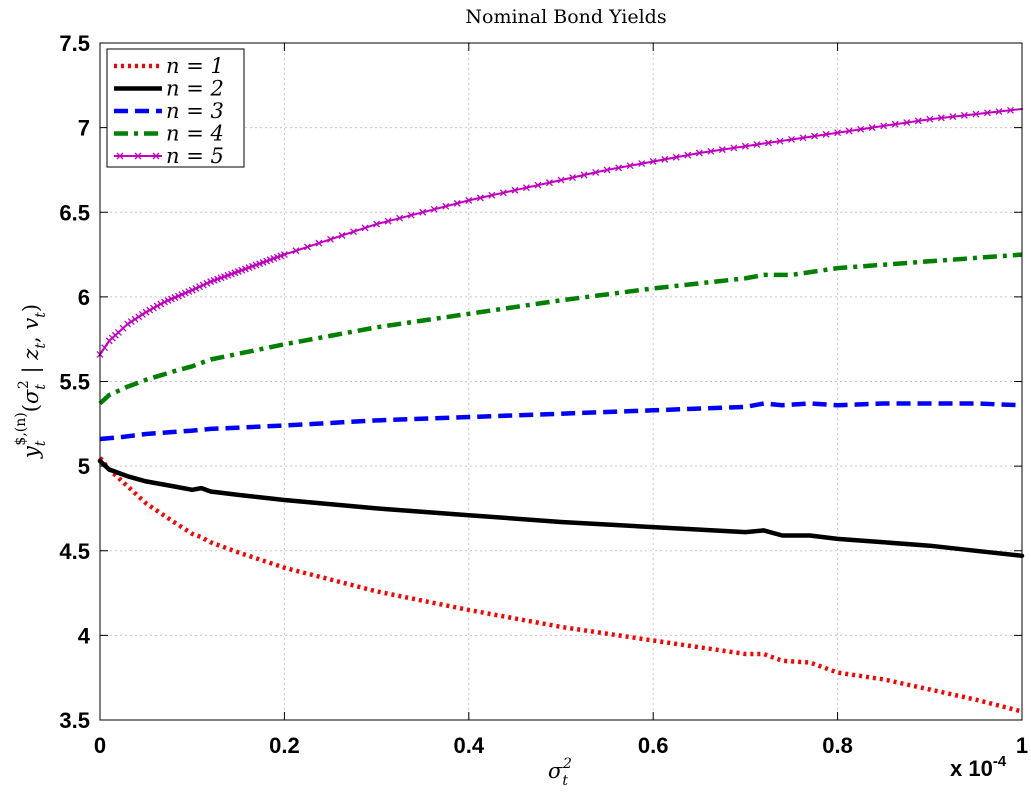  Describe the element at coordinates (84, 128) in the screenshot. I see `y-tick-label: 7` at that location.